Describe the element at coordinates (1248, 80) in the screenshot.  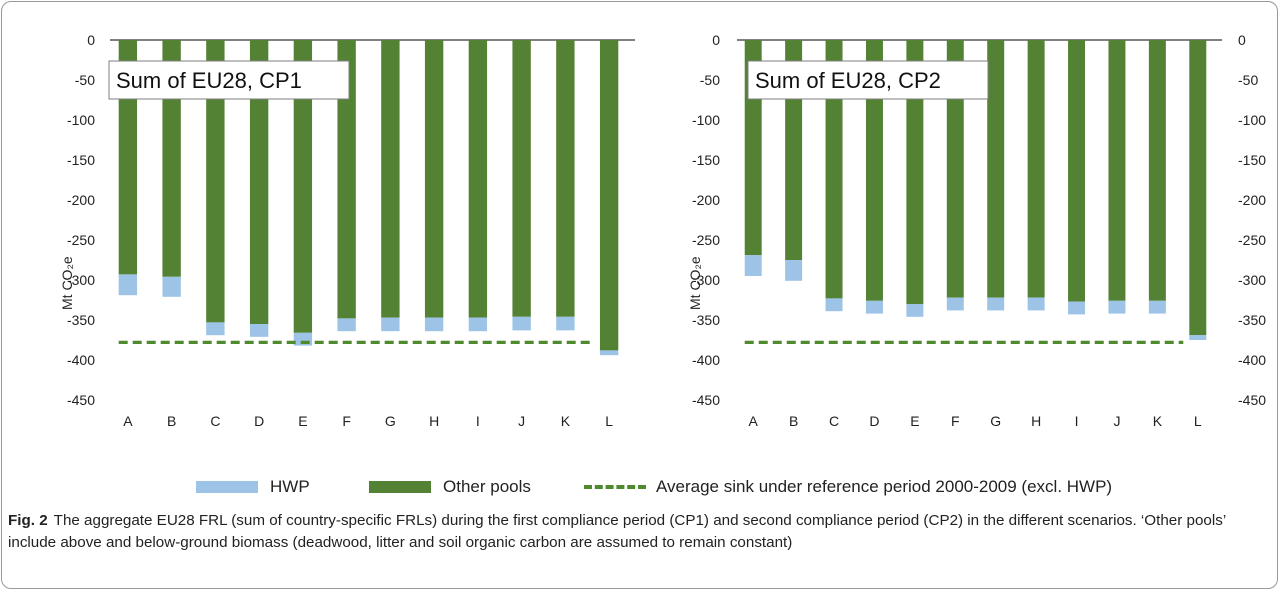
I see `y-tick-label-right: -50` at that location.